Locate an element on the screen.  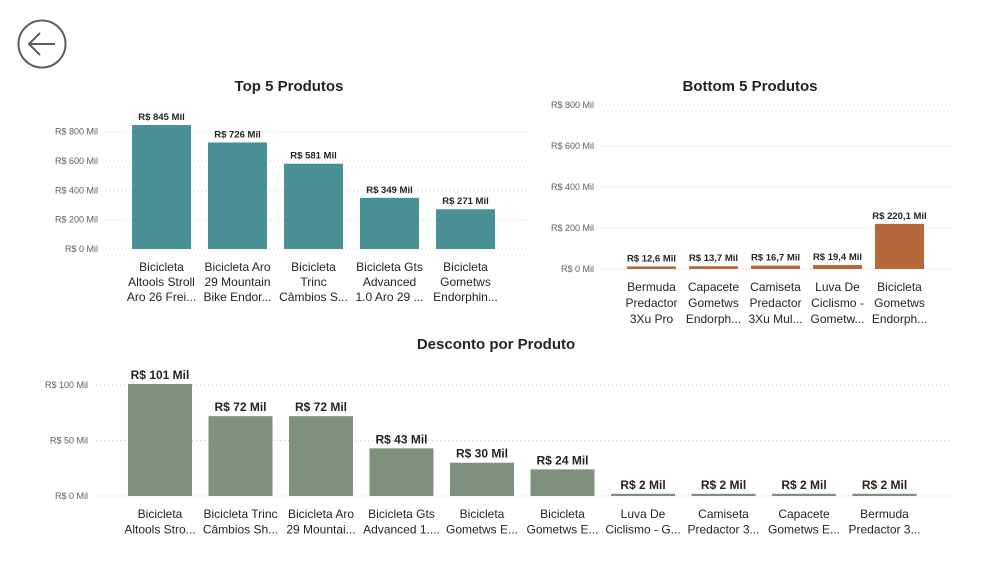
back-button is located at coordinates (42, 44).